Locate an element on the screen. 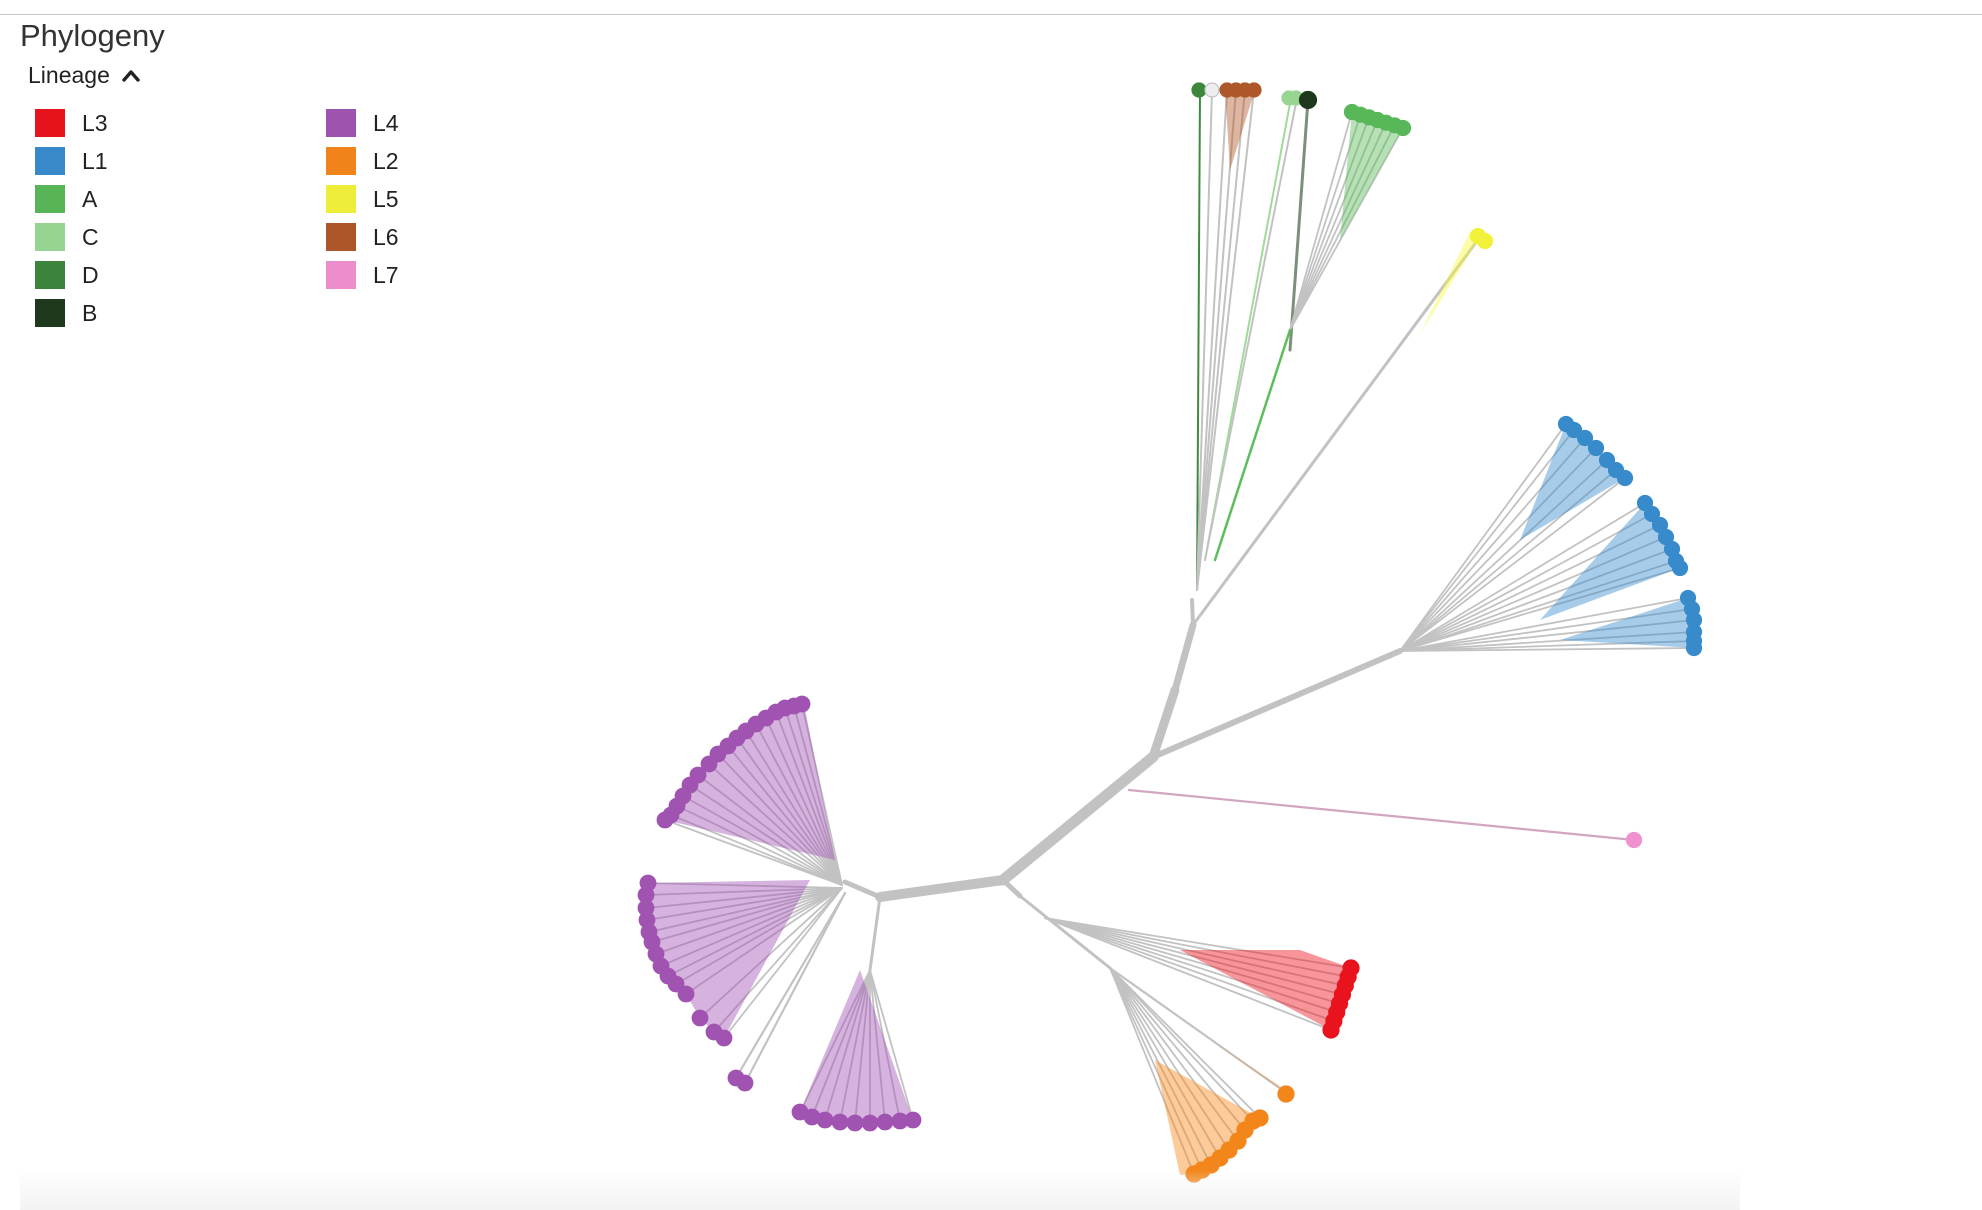  l3-fan is located at coordinates (1265, 990).